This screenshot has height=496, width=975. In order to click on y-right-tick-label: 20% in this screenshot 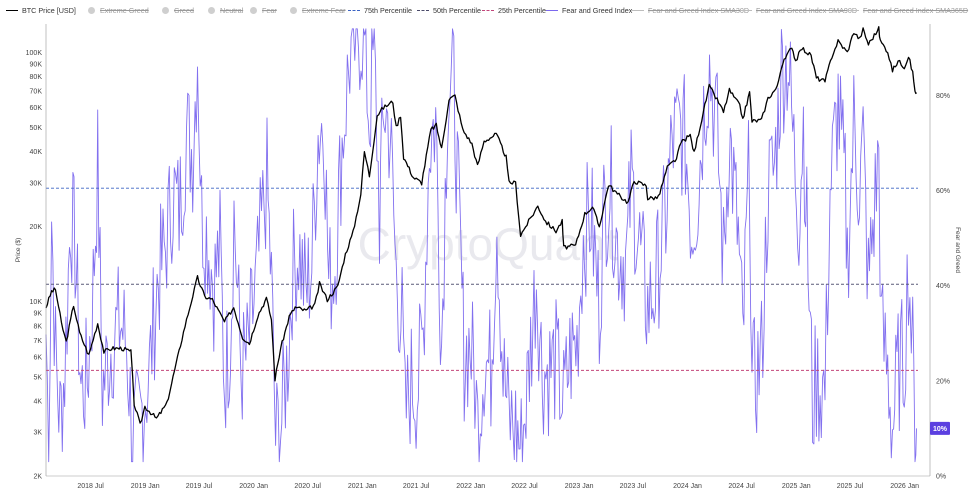, I will do `click(943, 381)`.